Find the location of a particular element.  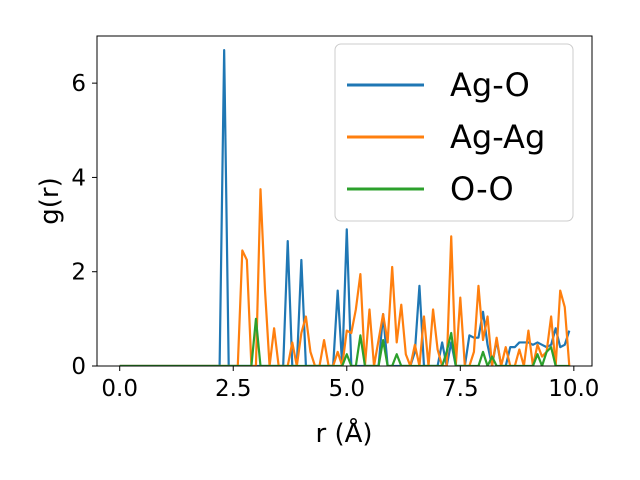

x-axis-ticks: 0.0 2.5 5.0 7.5 10.0 is located at coordinates (350, 384).